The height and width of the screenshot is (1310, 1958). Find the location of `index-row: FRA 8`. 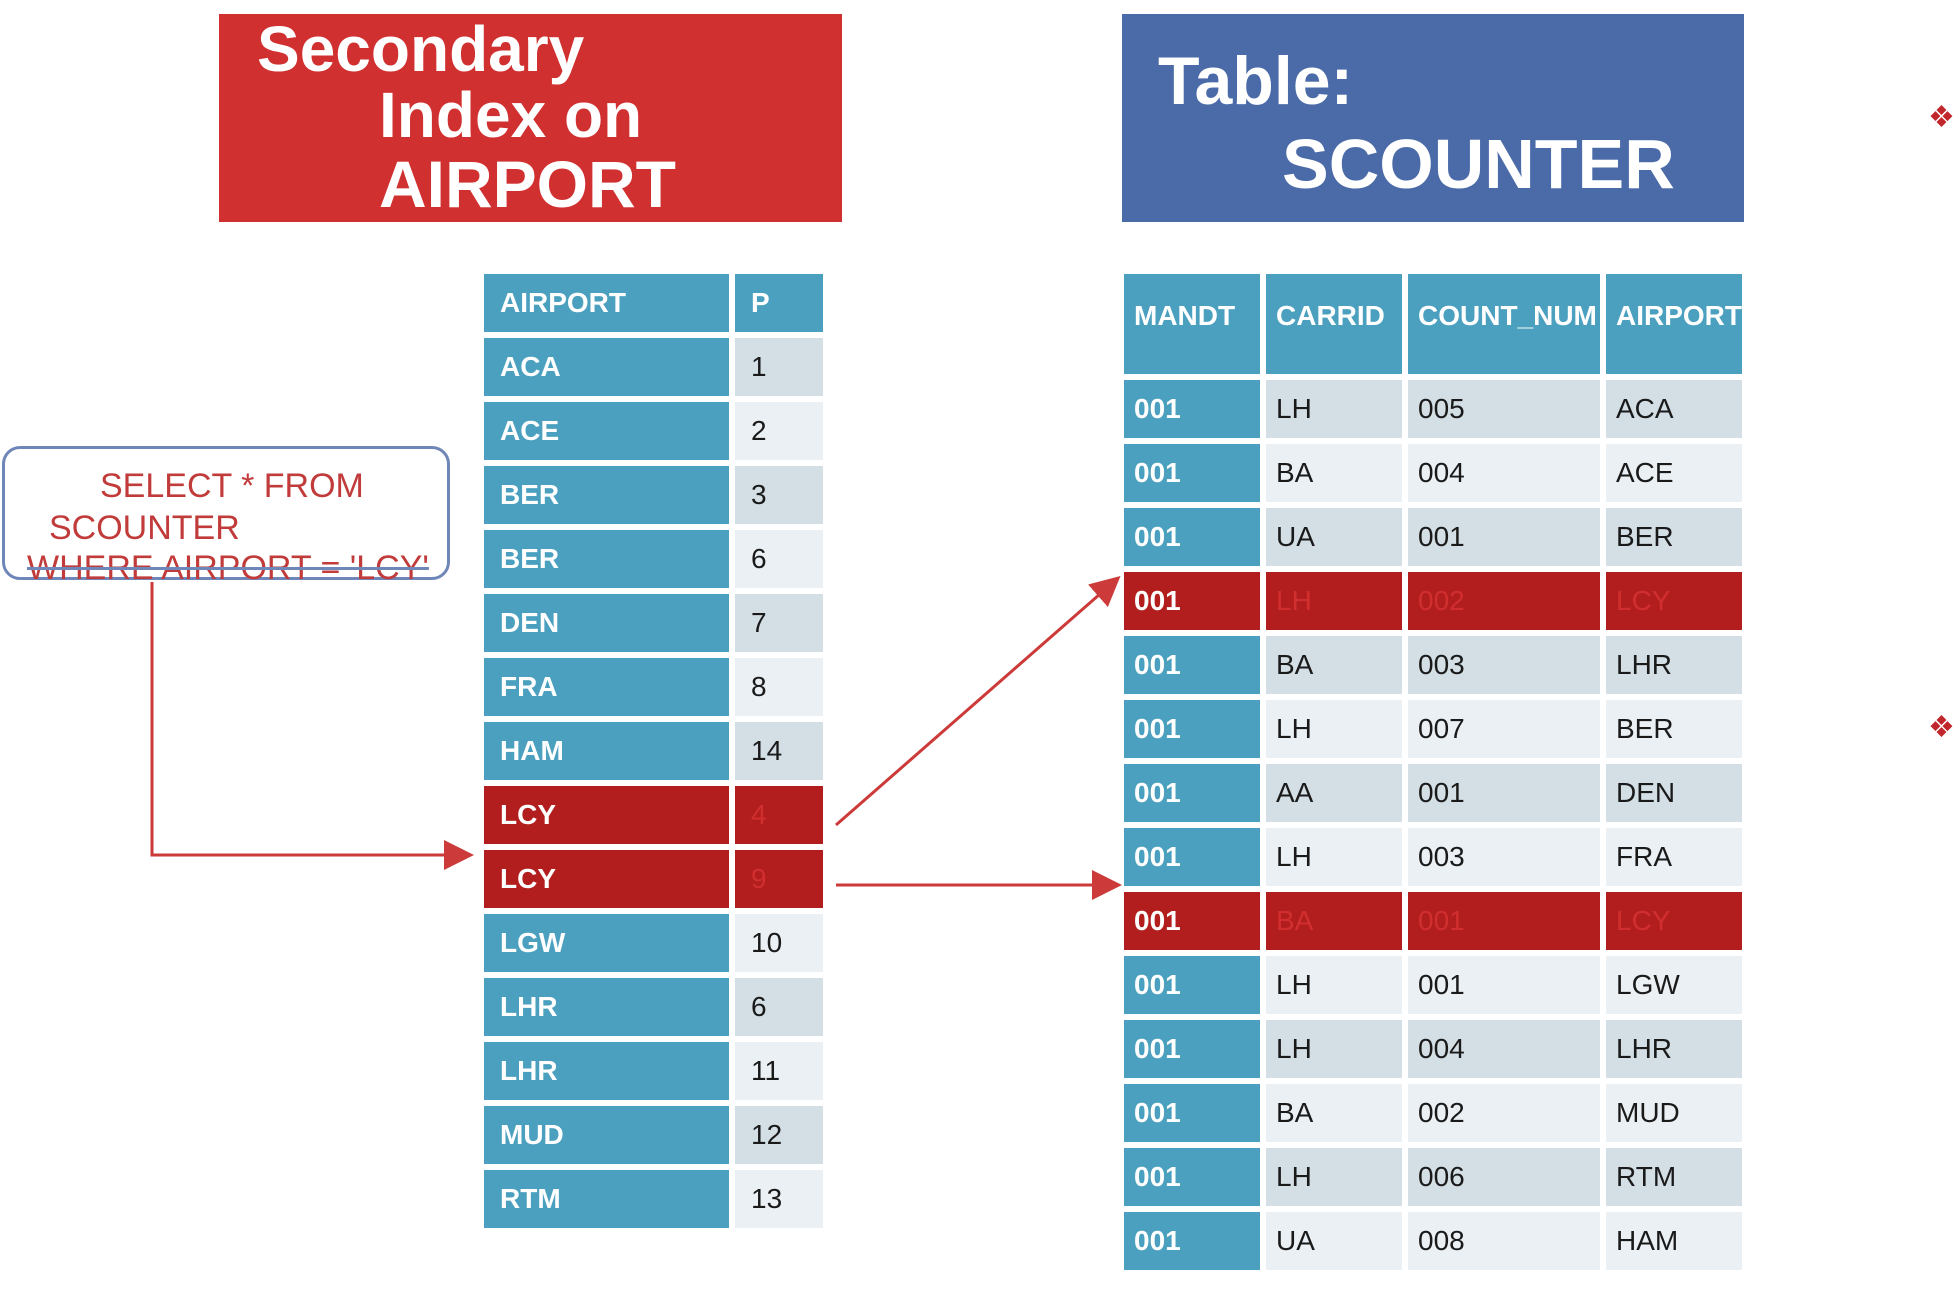

index-row: FRA 8 is located at coordinates (653, 687).